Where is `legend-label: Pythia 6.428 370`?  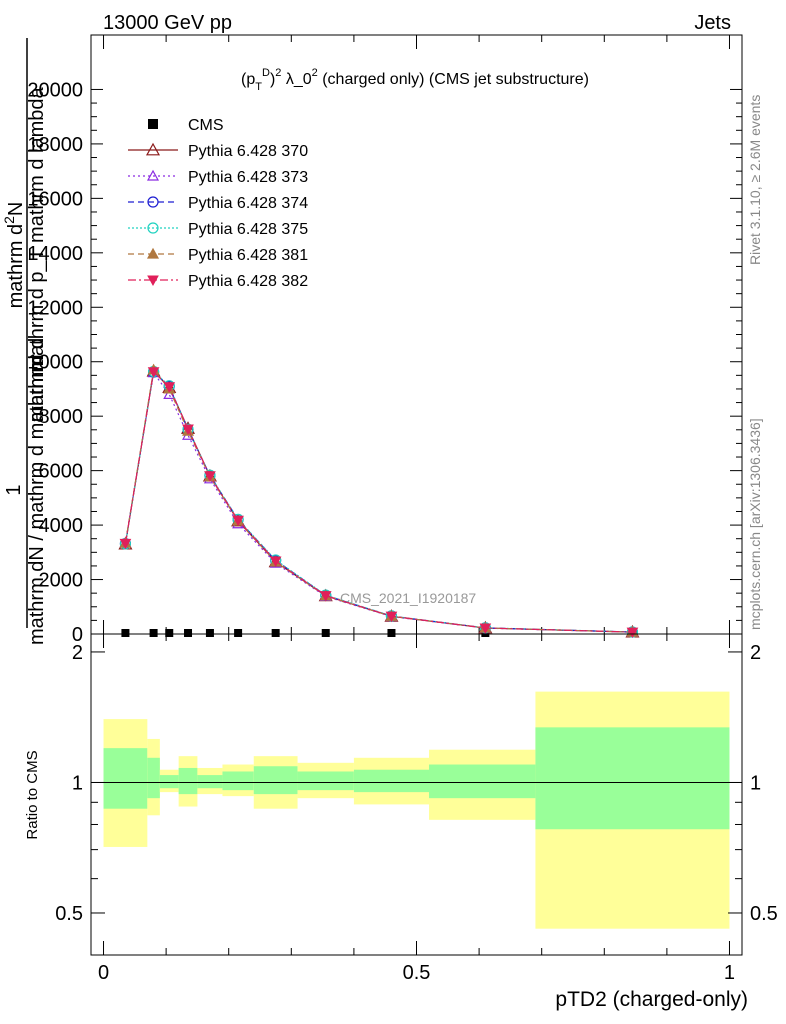 legend-label: Pythia 6.428 370 is located at coordinates (248, 151).